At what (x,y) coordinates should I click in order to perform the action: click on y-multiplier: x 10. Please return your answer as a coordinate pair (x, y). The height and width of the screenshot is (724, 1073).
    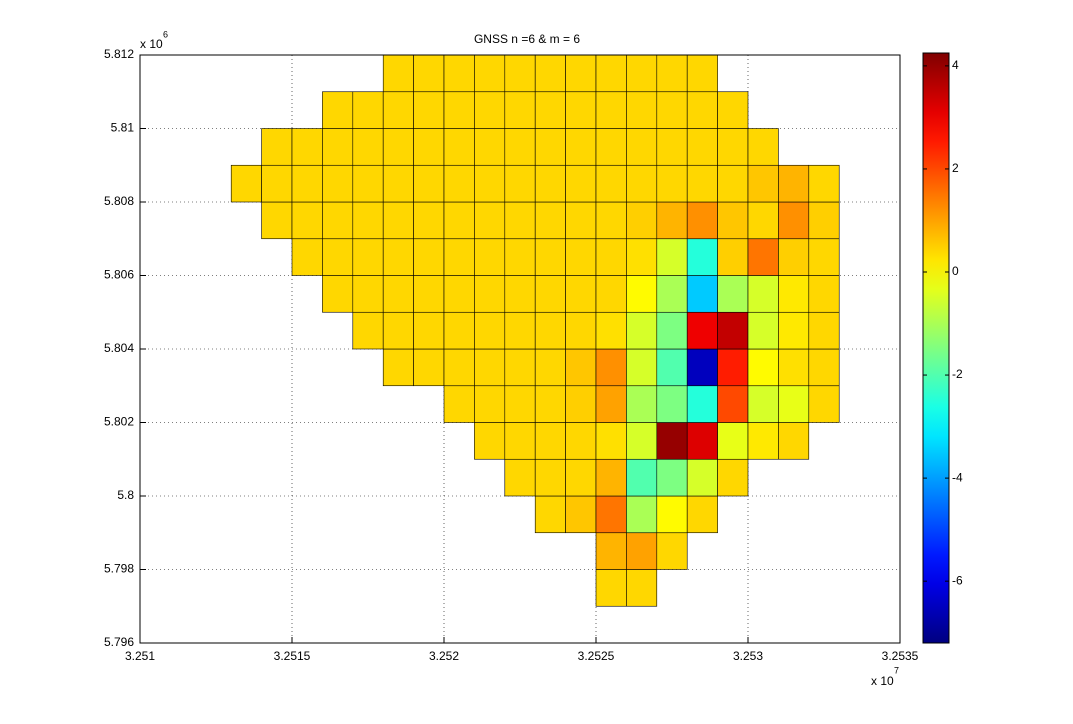
    Looking at the image, I should click on (151, 44).